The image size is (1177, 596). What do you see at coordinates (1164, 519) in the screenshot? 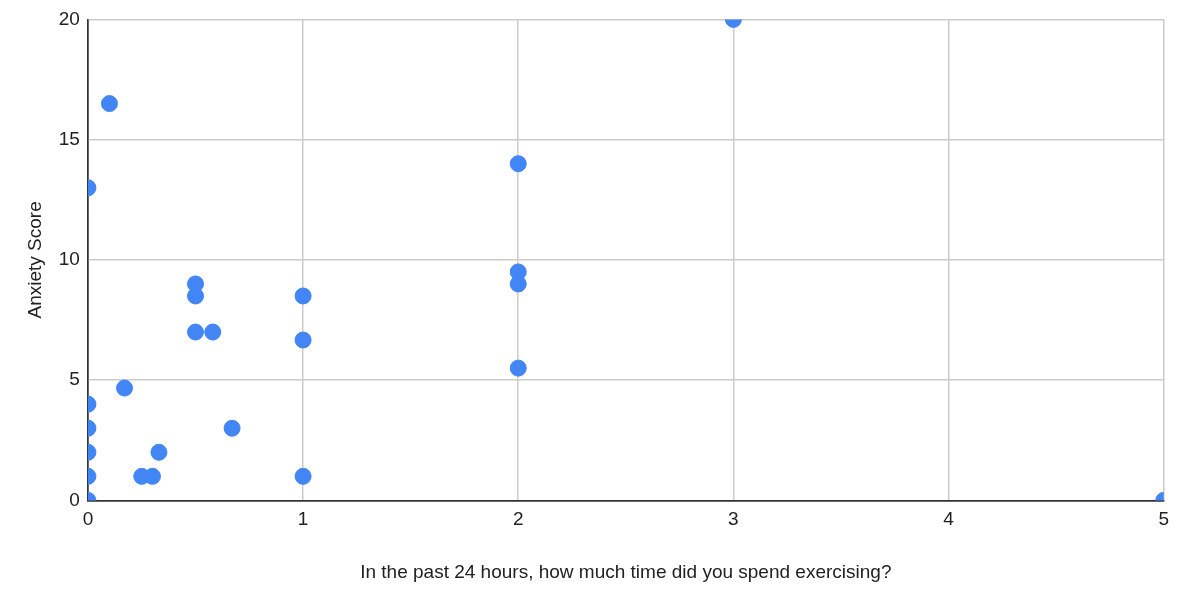
I see `x-tick-label: 5` at bounding box center [1164, 519].